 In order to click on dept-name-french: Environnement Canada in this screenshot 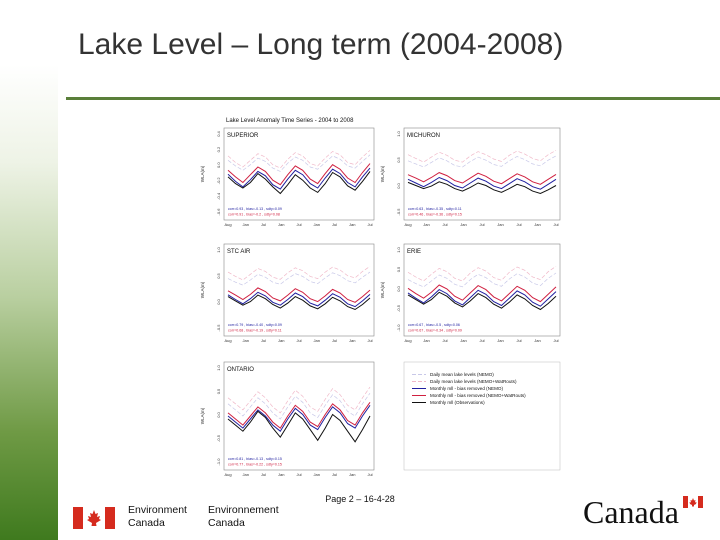, I will do `click(243, 516)`.